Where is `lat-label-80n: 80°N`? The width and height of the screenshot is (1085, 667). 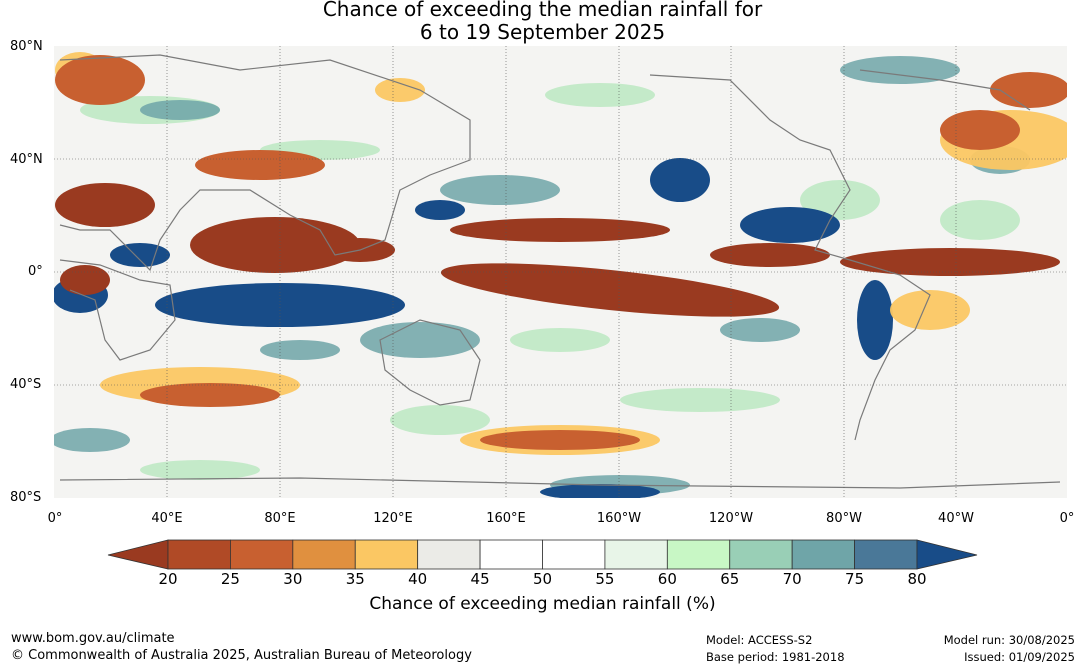 lat-label-80n: 80°N is located at coordinates (26, 46).